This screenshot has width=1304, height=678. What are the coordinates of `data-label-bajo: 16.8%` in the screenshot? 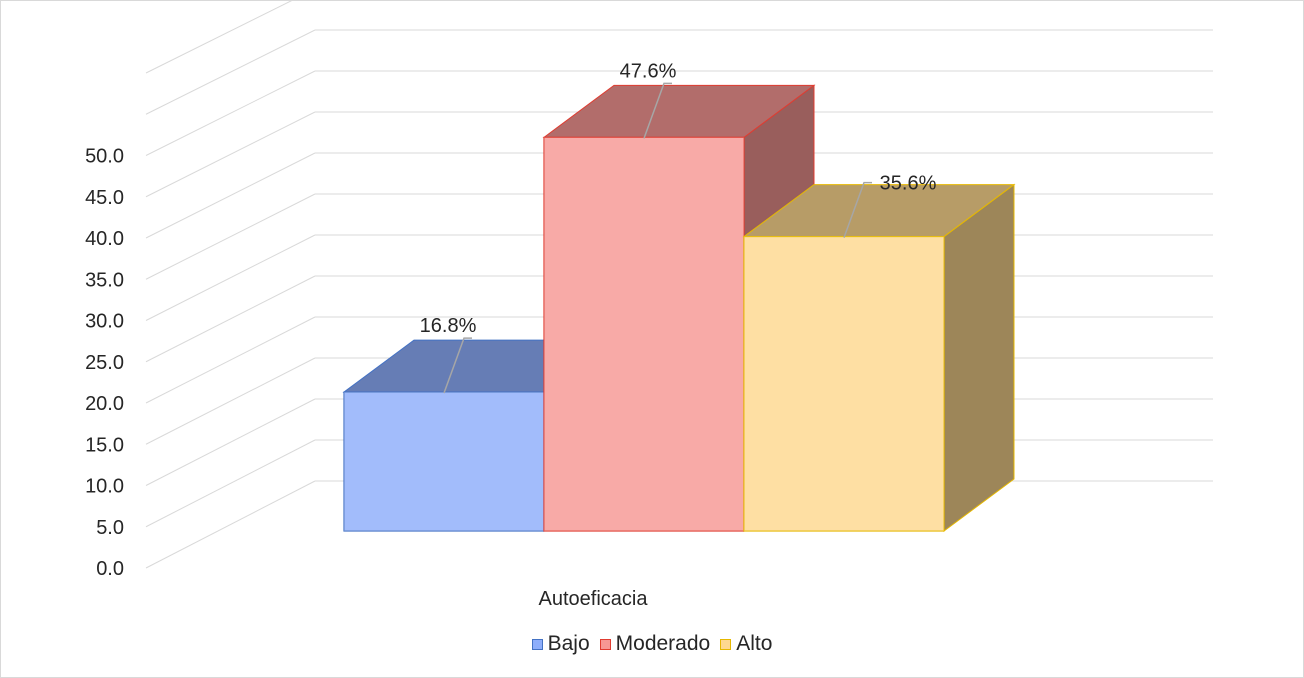 It's located at (448, 326).